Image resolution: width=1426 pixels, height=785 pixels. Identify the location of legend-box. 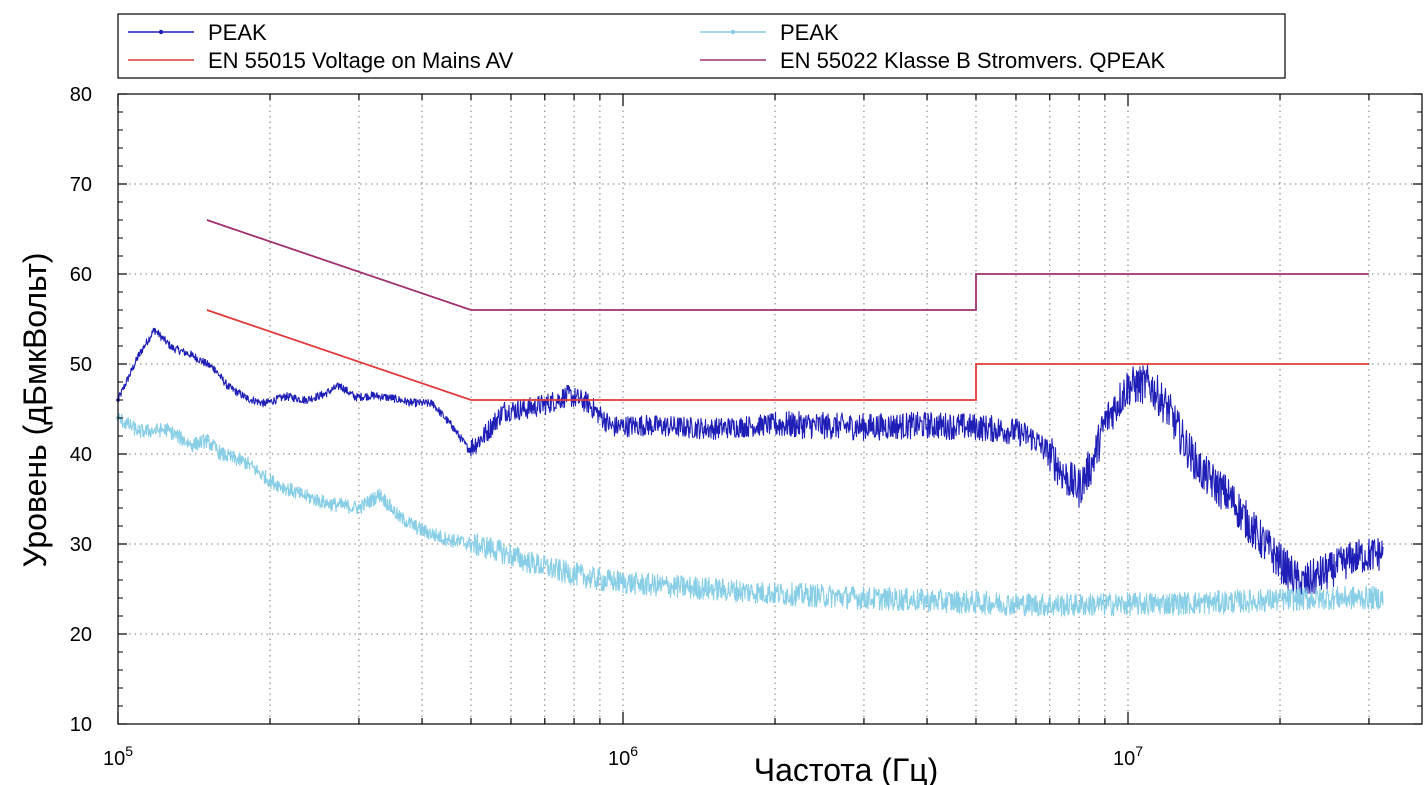
(701, 46).